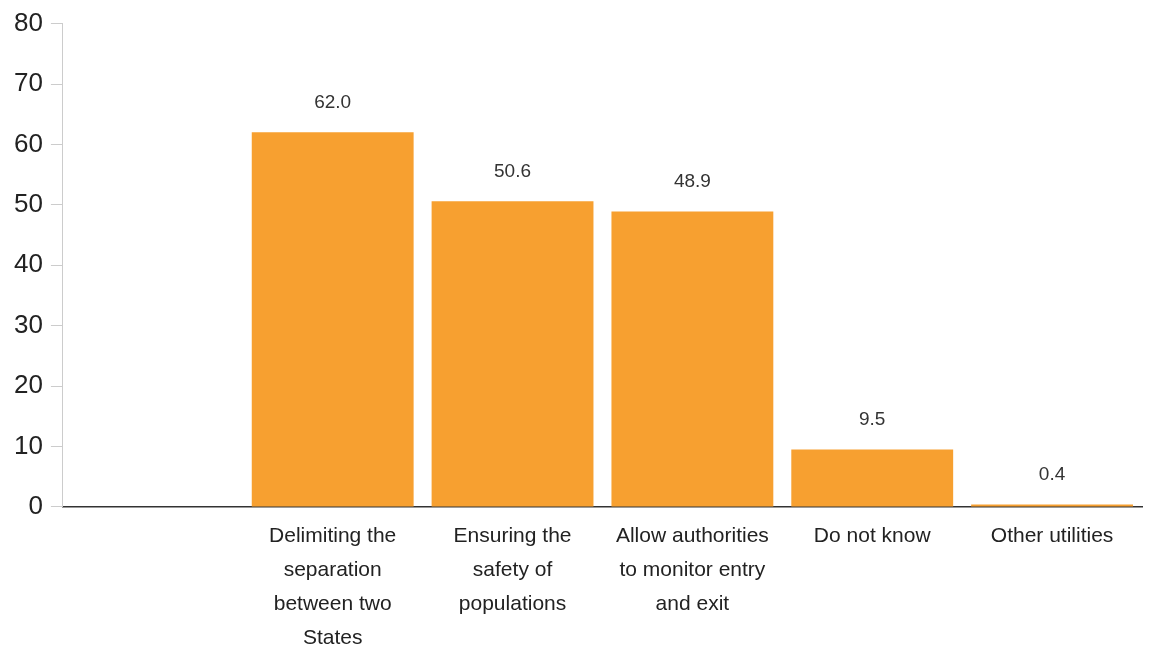  What do you see at coordinates (28, 142) in the screenshot?
I see `y-tick-label: 60` at bounding box center [28, 142].